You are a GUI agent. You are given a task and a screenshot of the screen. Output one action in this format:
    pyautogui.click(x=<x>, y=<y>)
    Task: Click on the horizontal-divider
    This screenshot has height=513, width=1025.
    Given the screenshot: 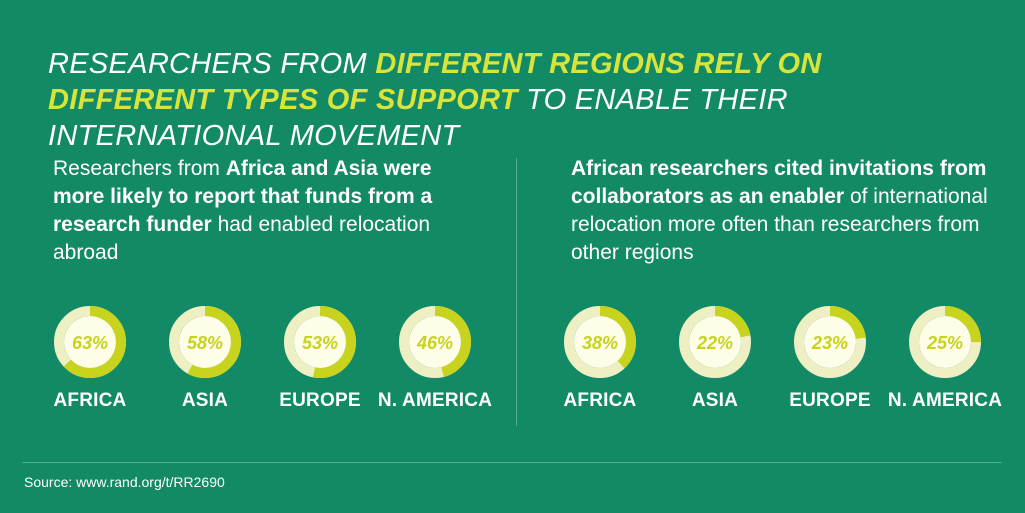 What is the action you would take?
    pyautogui.click(x=512, y=462)
    